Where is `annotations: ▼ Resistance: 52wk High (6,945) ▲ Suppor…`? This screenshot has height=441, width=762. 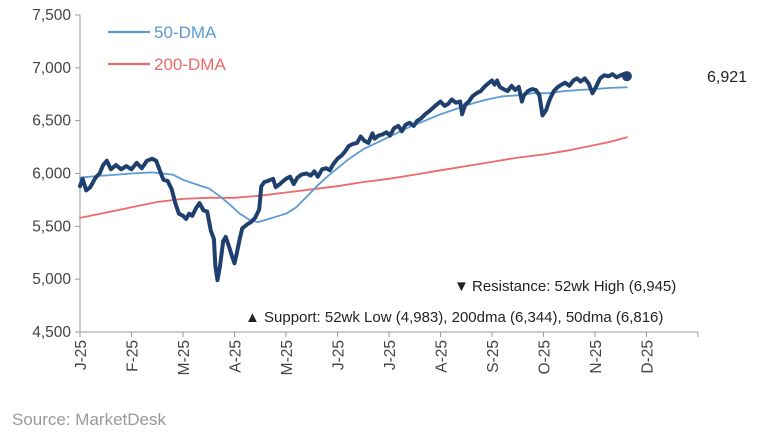 annotations: ▼ Resistance: 52wk High (6,945) ▲ Suppor… is located at coordinates (460, 302).